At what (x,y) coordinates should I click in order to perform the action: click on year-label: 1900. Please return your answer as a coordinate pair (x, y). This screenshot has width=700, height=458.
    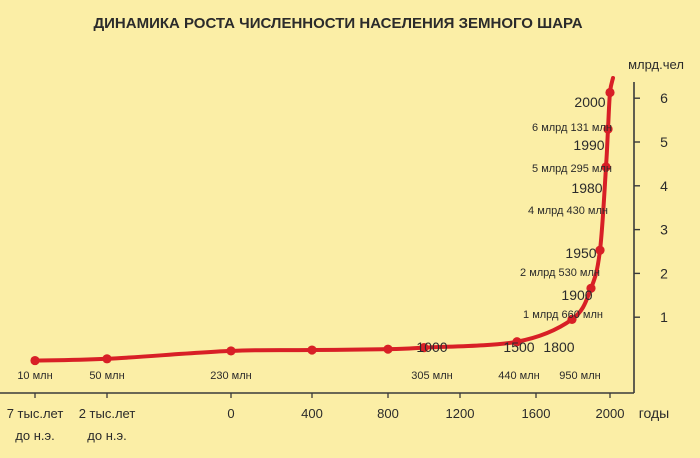
    Looking at the image, I should click on (576, 295).